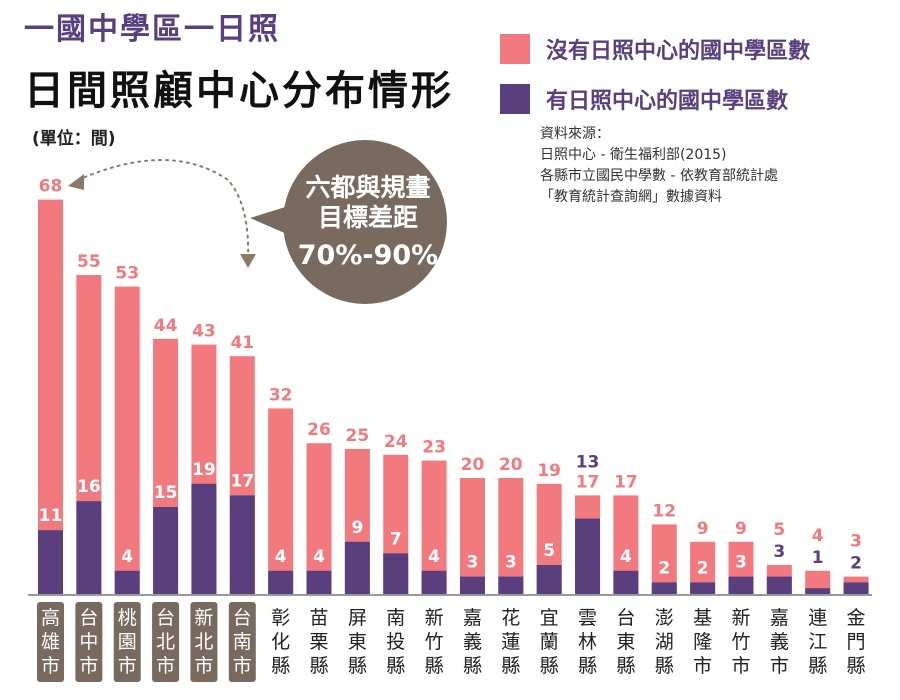 The width and height of the screenshot is (900, 700). Describe the element at coordinates (163, 210) in the screenshot. I see `dotted-arrow-arc` at that location.